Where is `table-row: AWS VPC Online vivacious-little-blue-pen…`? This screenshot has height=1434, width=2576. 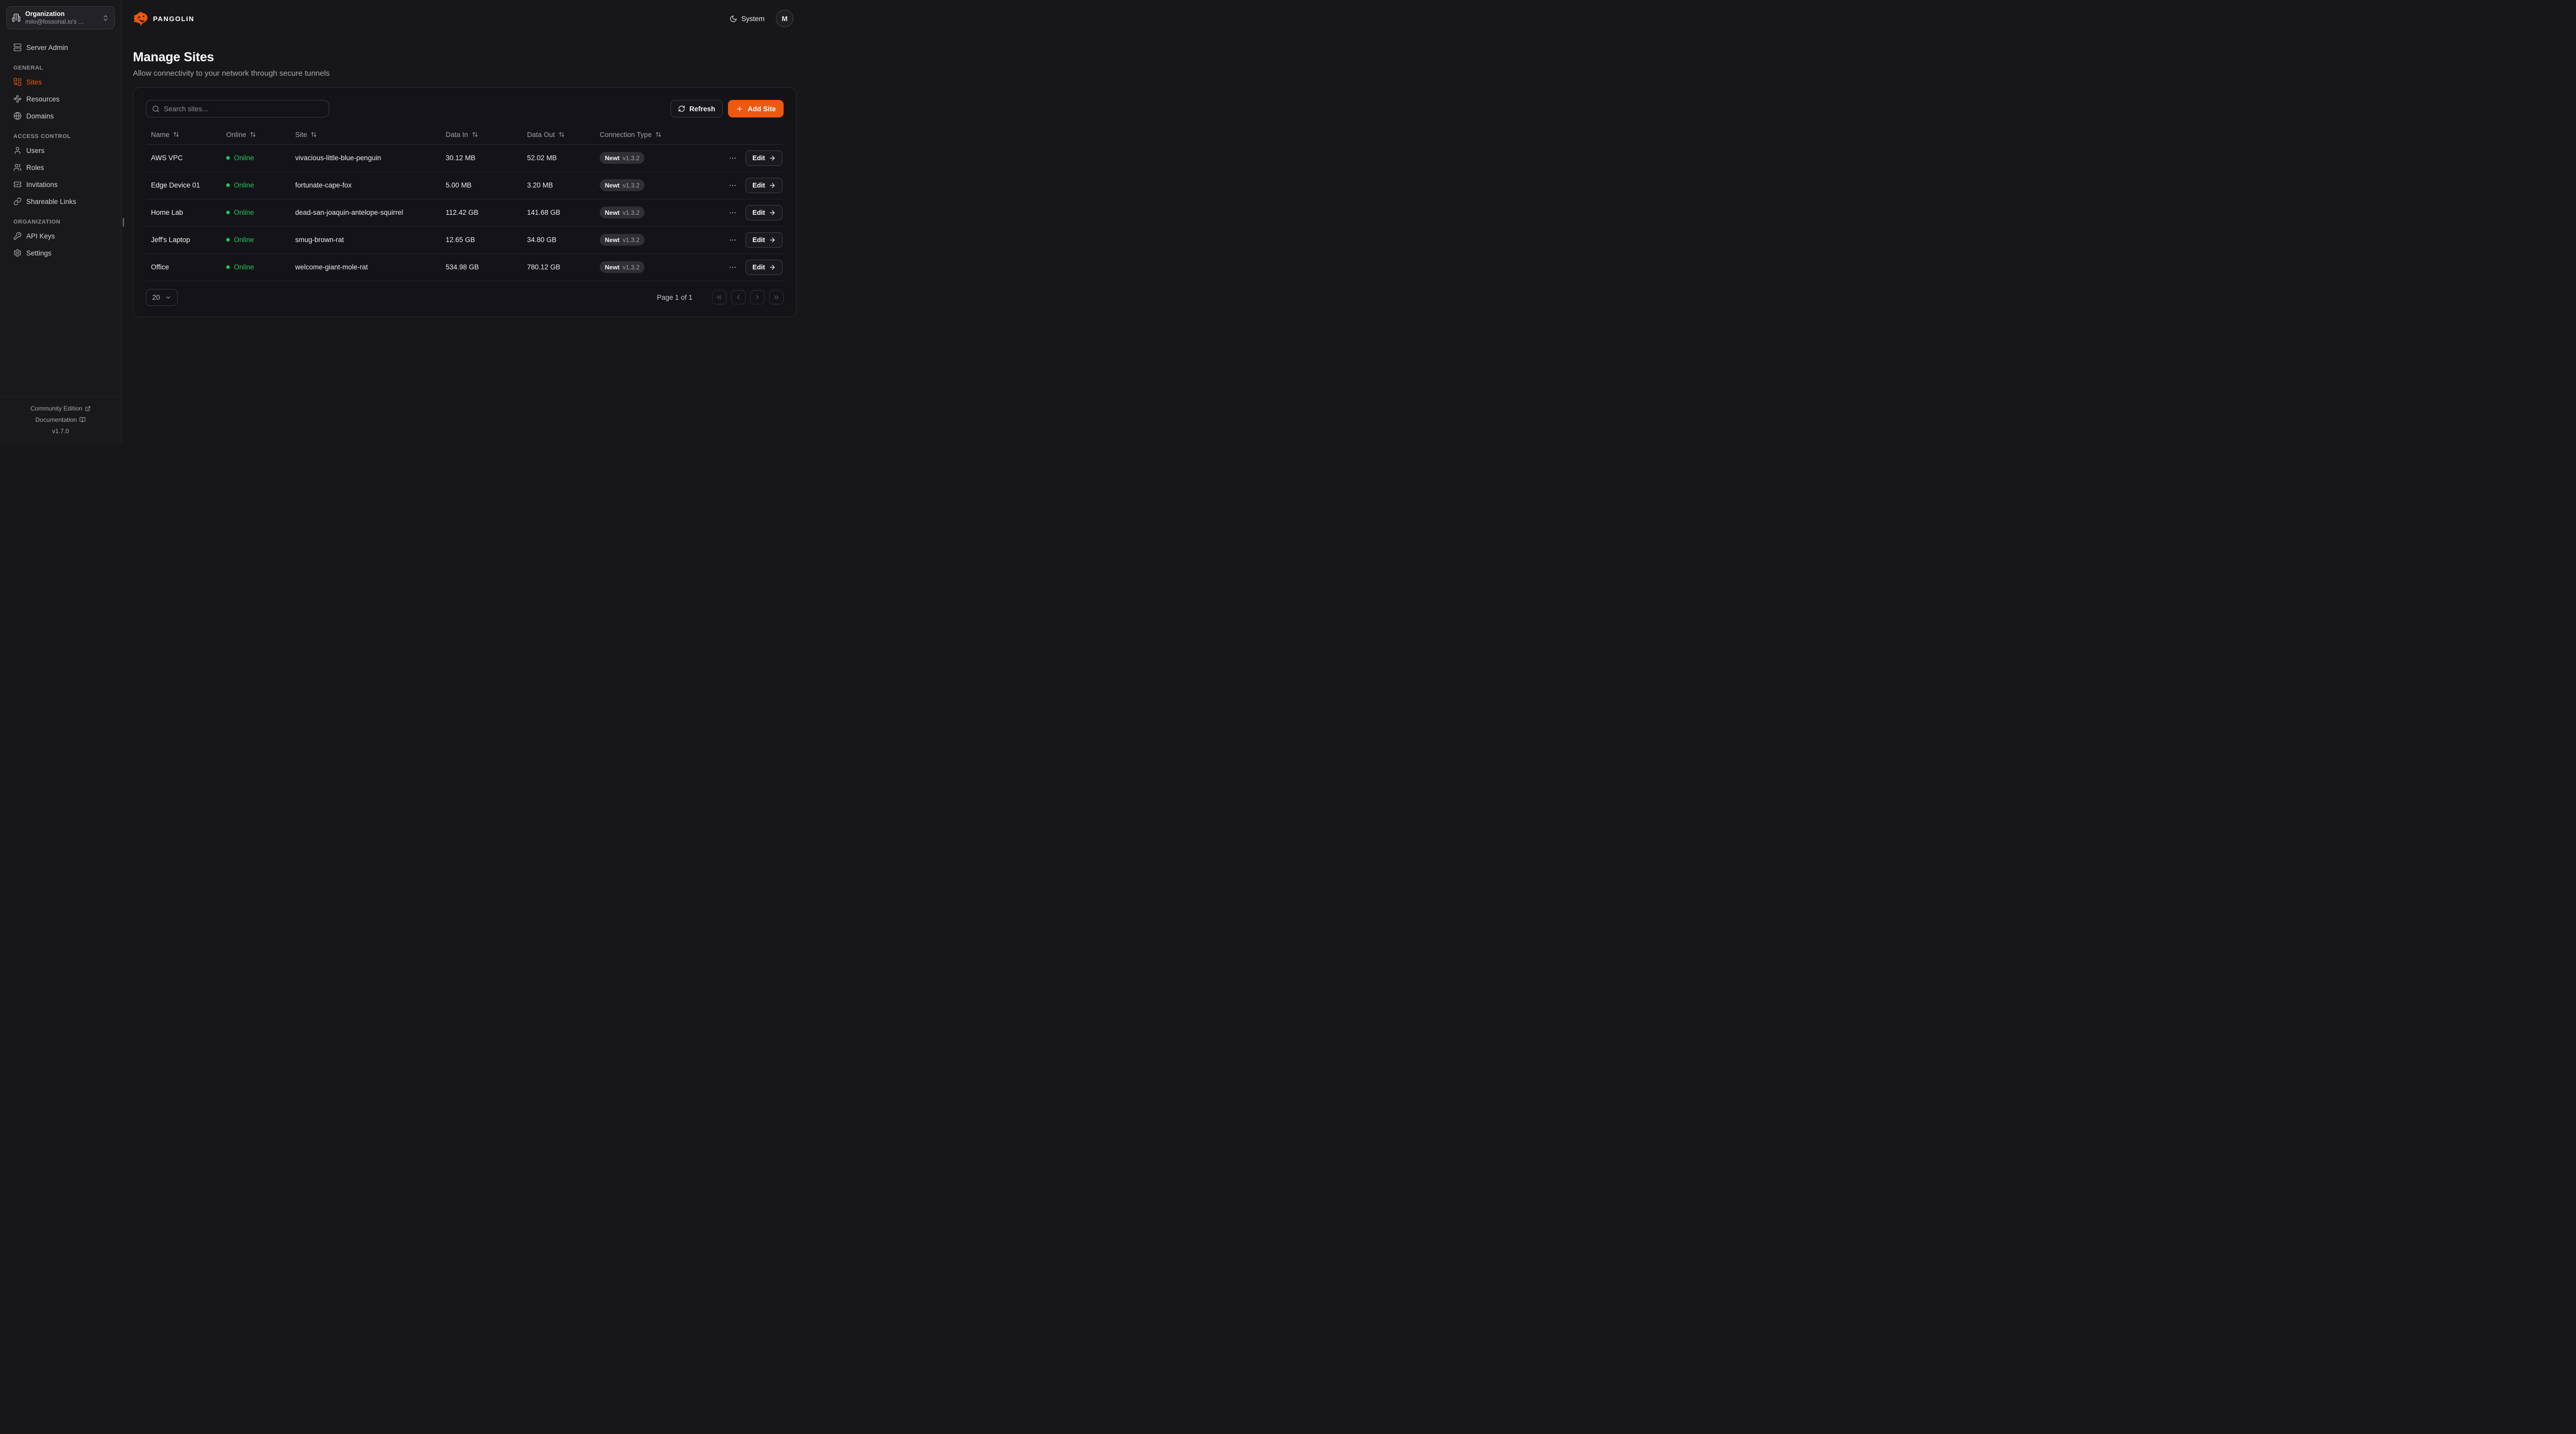
table-row: AWS VPC Online vivacious-little-blue-pen… is located at coordinates (465, 158).